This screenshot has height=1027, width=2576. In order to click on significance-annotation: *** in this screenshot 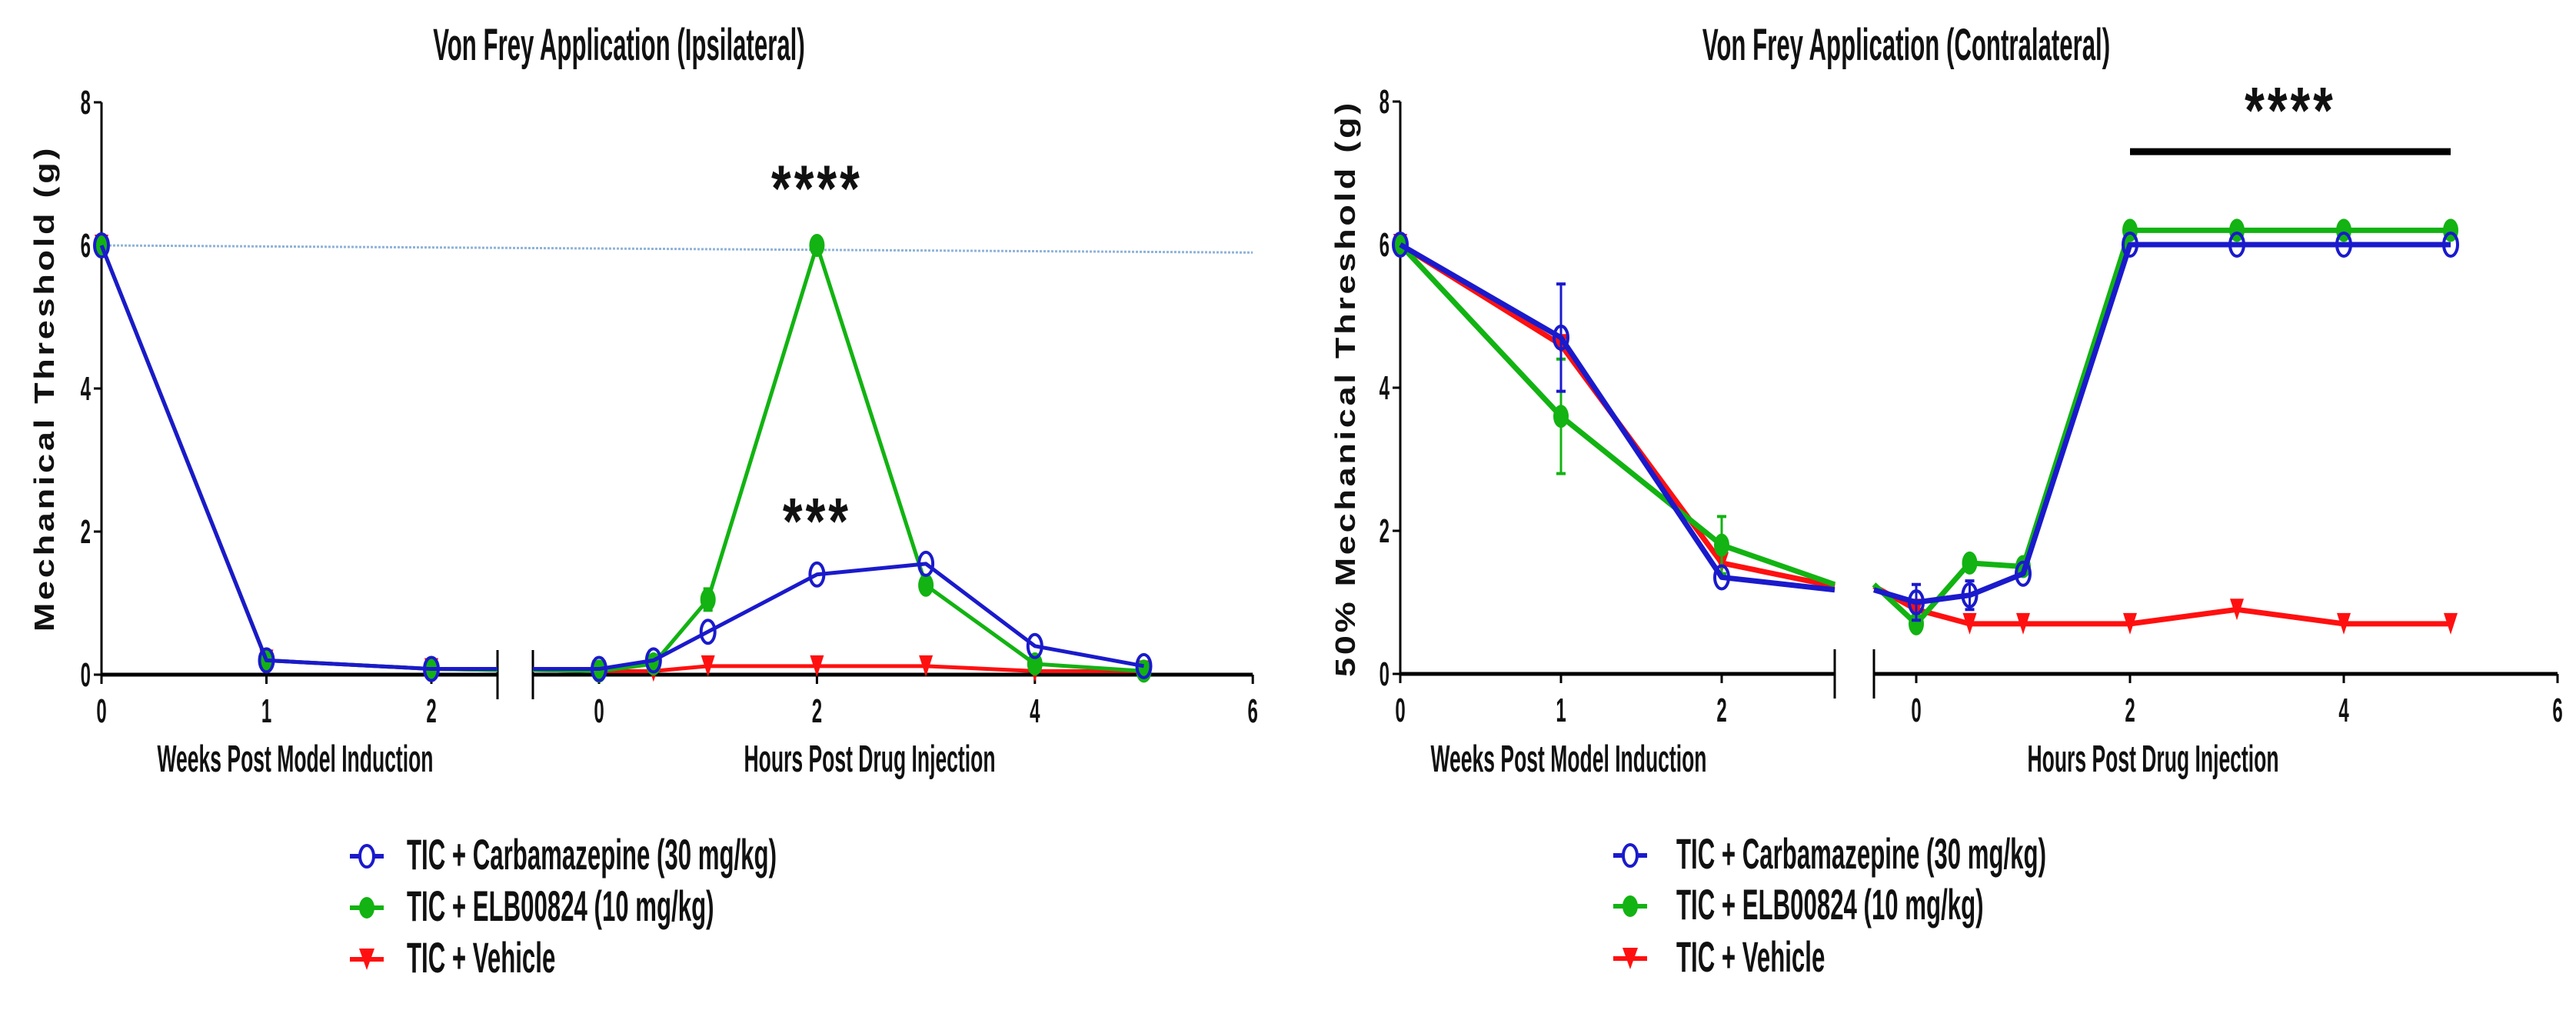, I will do `click(817, 522)`.